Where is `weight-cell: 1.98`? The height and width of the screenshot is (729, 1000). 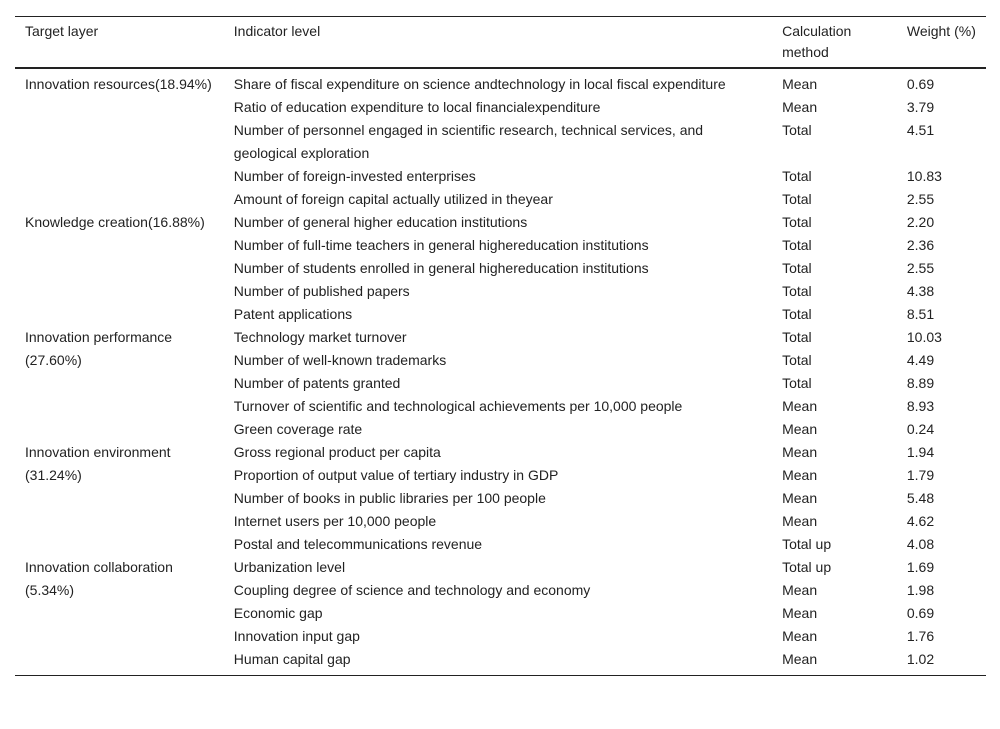
weight-cell: 1.98 is located at coordinates (920, 590).